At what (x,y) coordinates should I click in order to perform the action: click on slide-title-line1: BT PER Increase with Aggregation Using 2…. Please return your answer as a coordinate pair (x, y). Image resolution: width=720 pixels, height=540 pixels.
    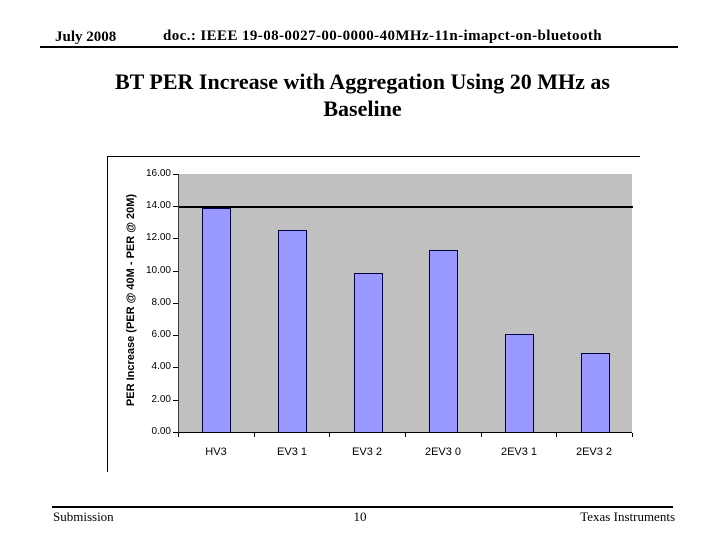
    Looking at the image, I should click on (362, 81).